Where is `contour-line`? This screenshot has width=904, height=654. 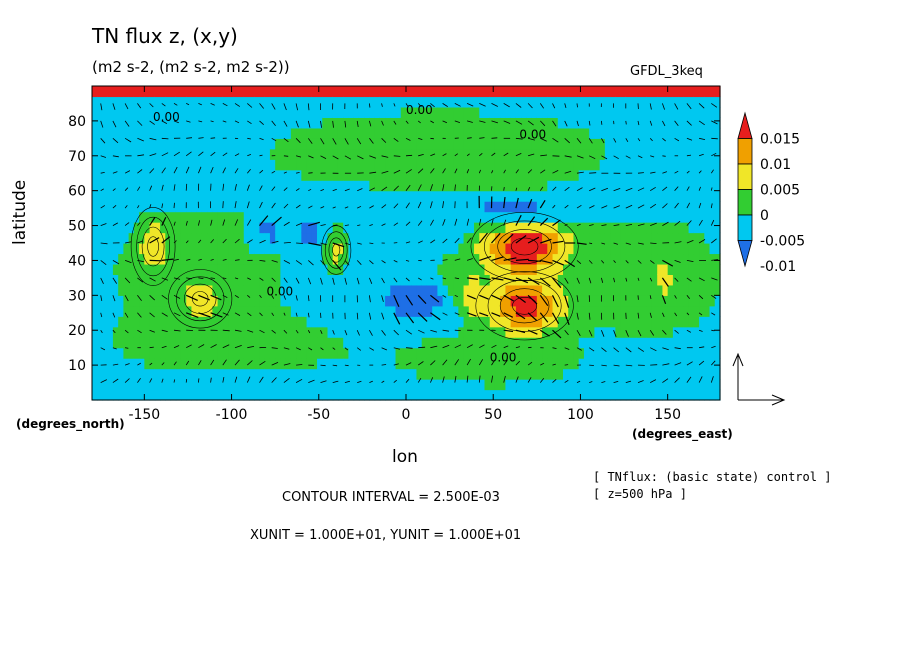
contour-line is located at coordinates (153, 246).